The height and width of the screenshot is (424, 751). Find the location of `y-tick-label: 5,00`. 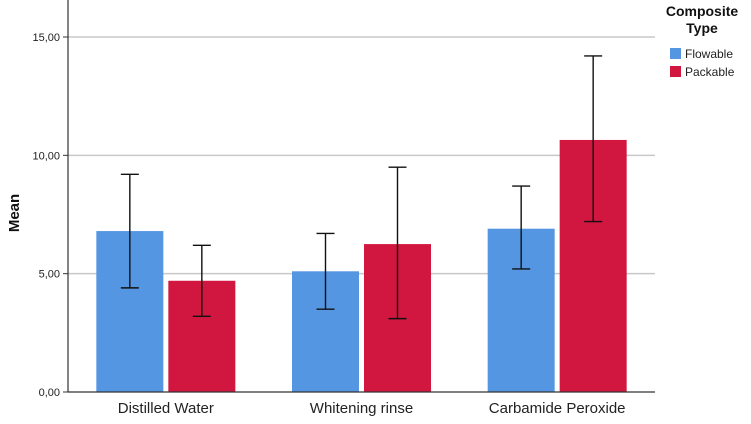

y-tick-label: 5,00 is located at coordinates (49, 275).